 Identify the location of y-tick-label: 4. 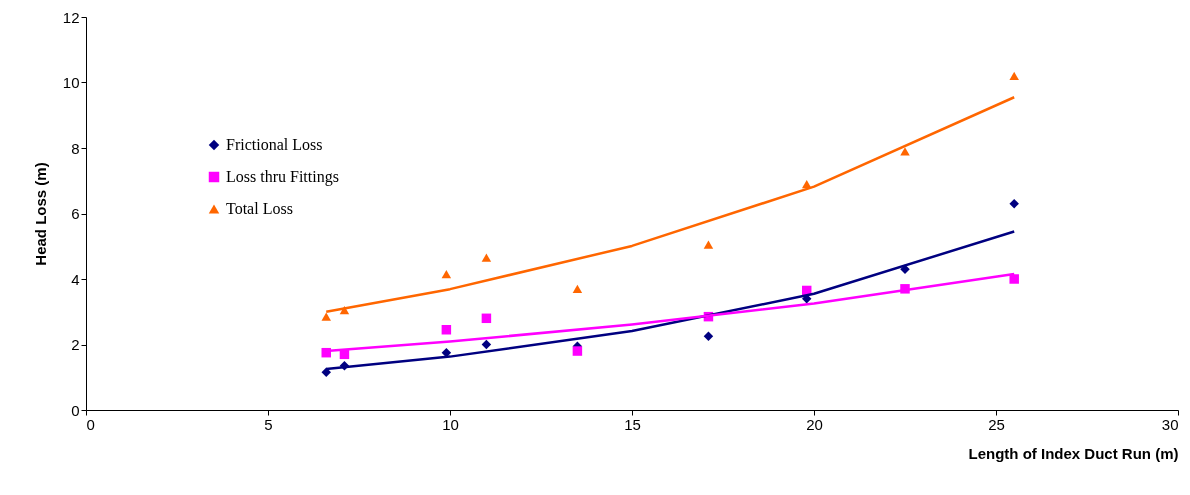
(75, 279).